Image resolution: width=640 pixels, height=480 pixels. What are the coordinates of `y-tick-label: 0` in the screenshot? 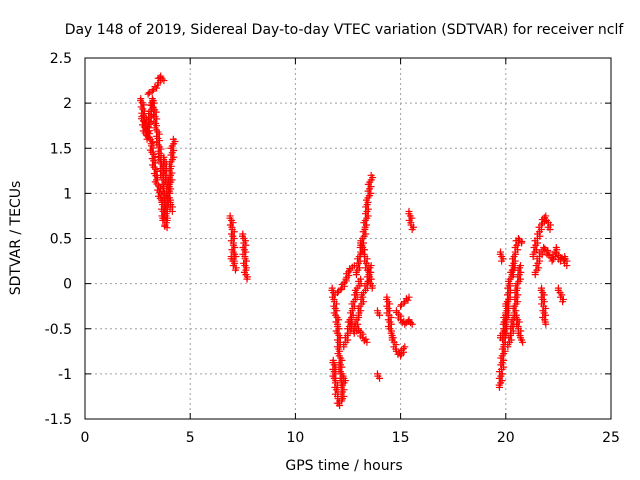 It's located at (67, 285).